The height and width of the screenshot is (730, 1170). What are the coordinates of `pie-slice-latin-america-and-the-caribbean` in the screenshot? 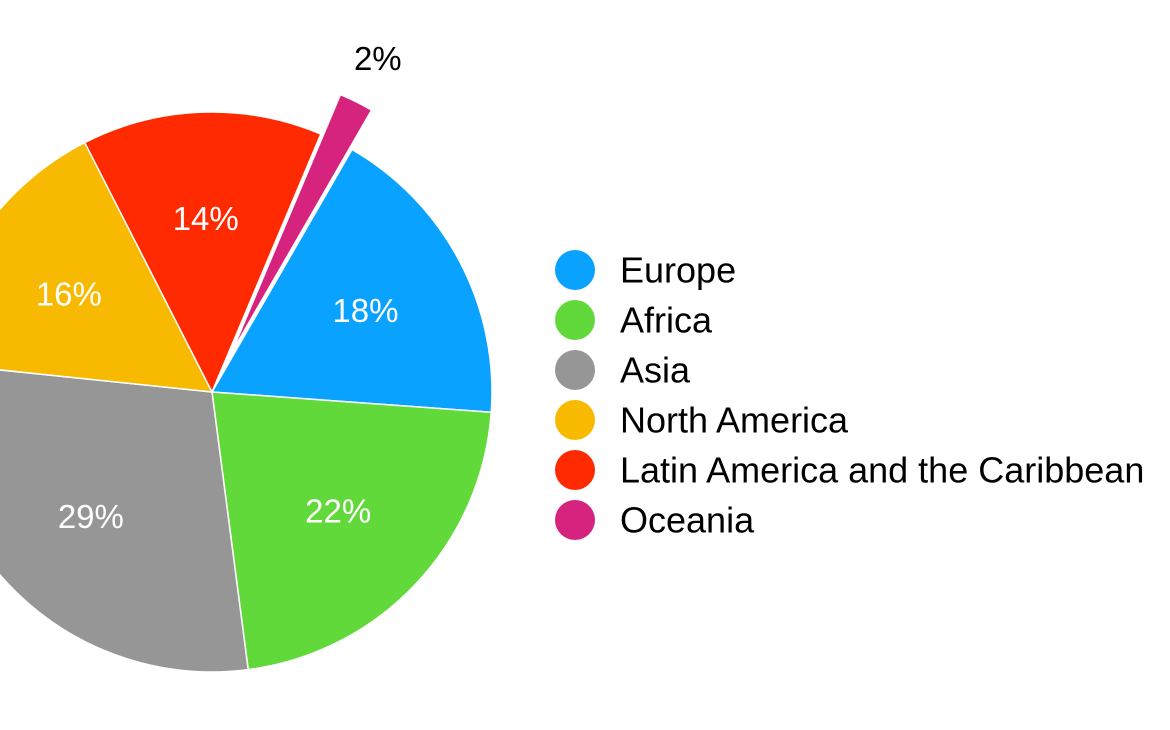 It's located at (202, 252).